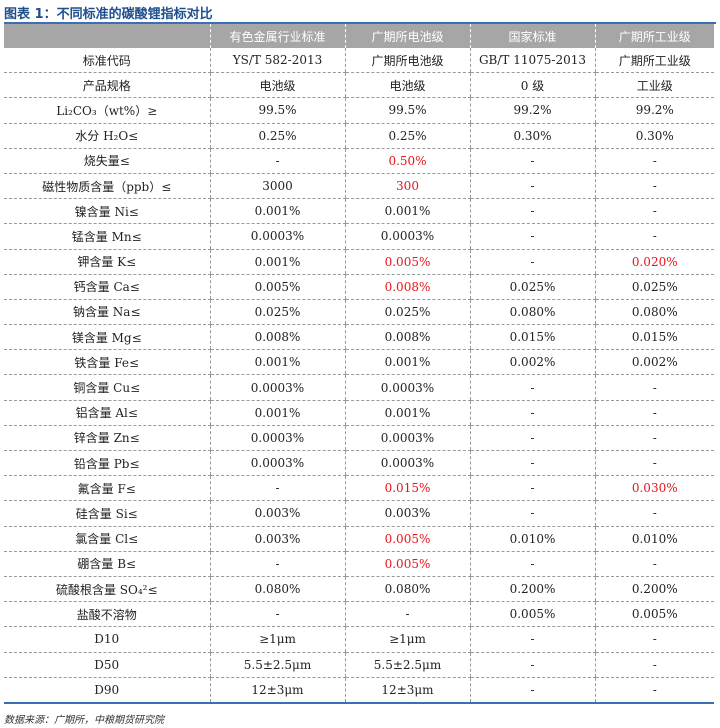 The image size is (720, 728). I want to click on row-label: 硫酸根含量 SO₄²≤, so click(107, 589).